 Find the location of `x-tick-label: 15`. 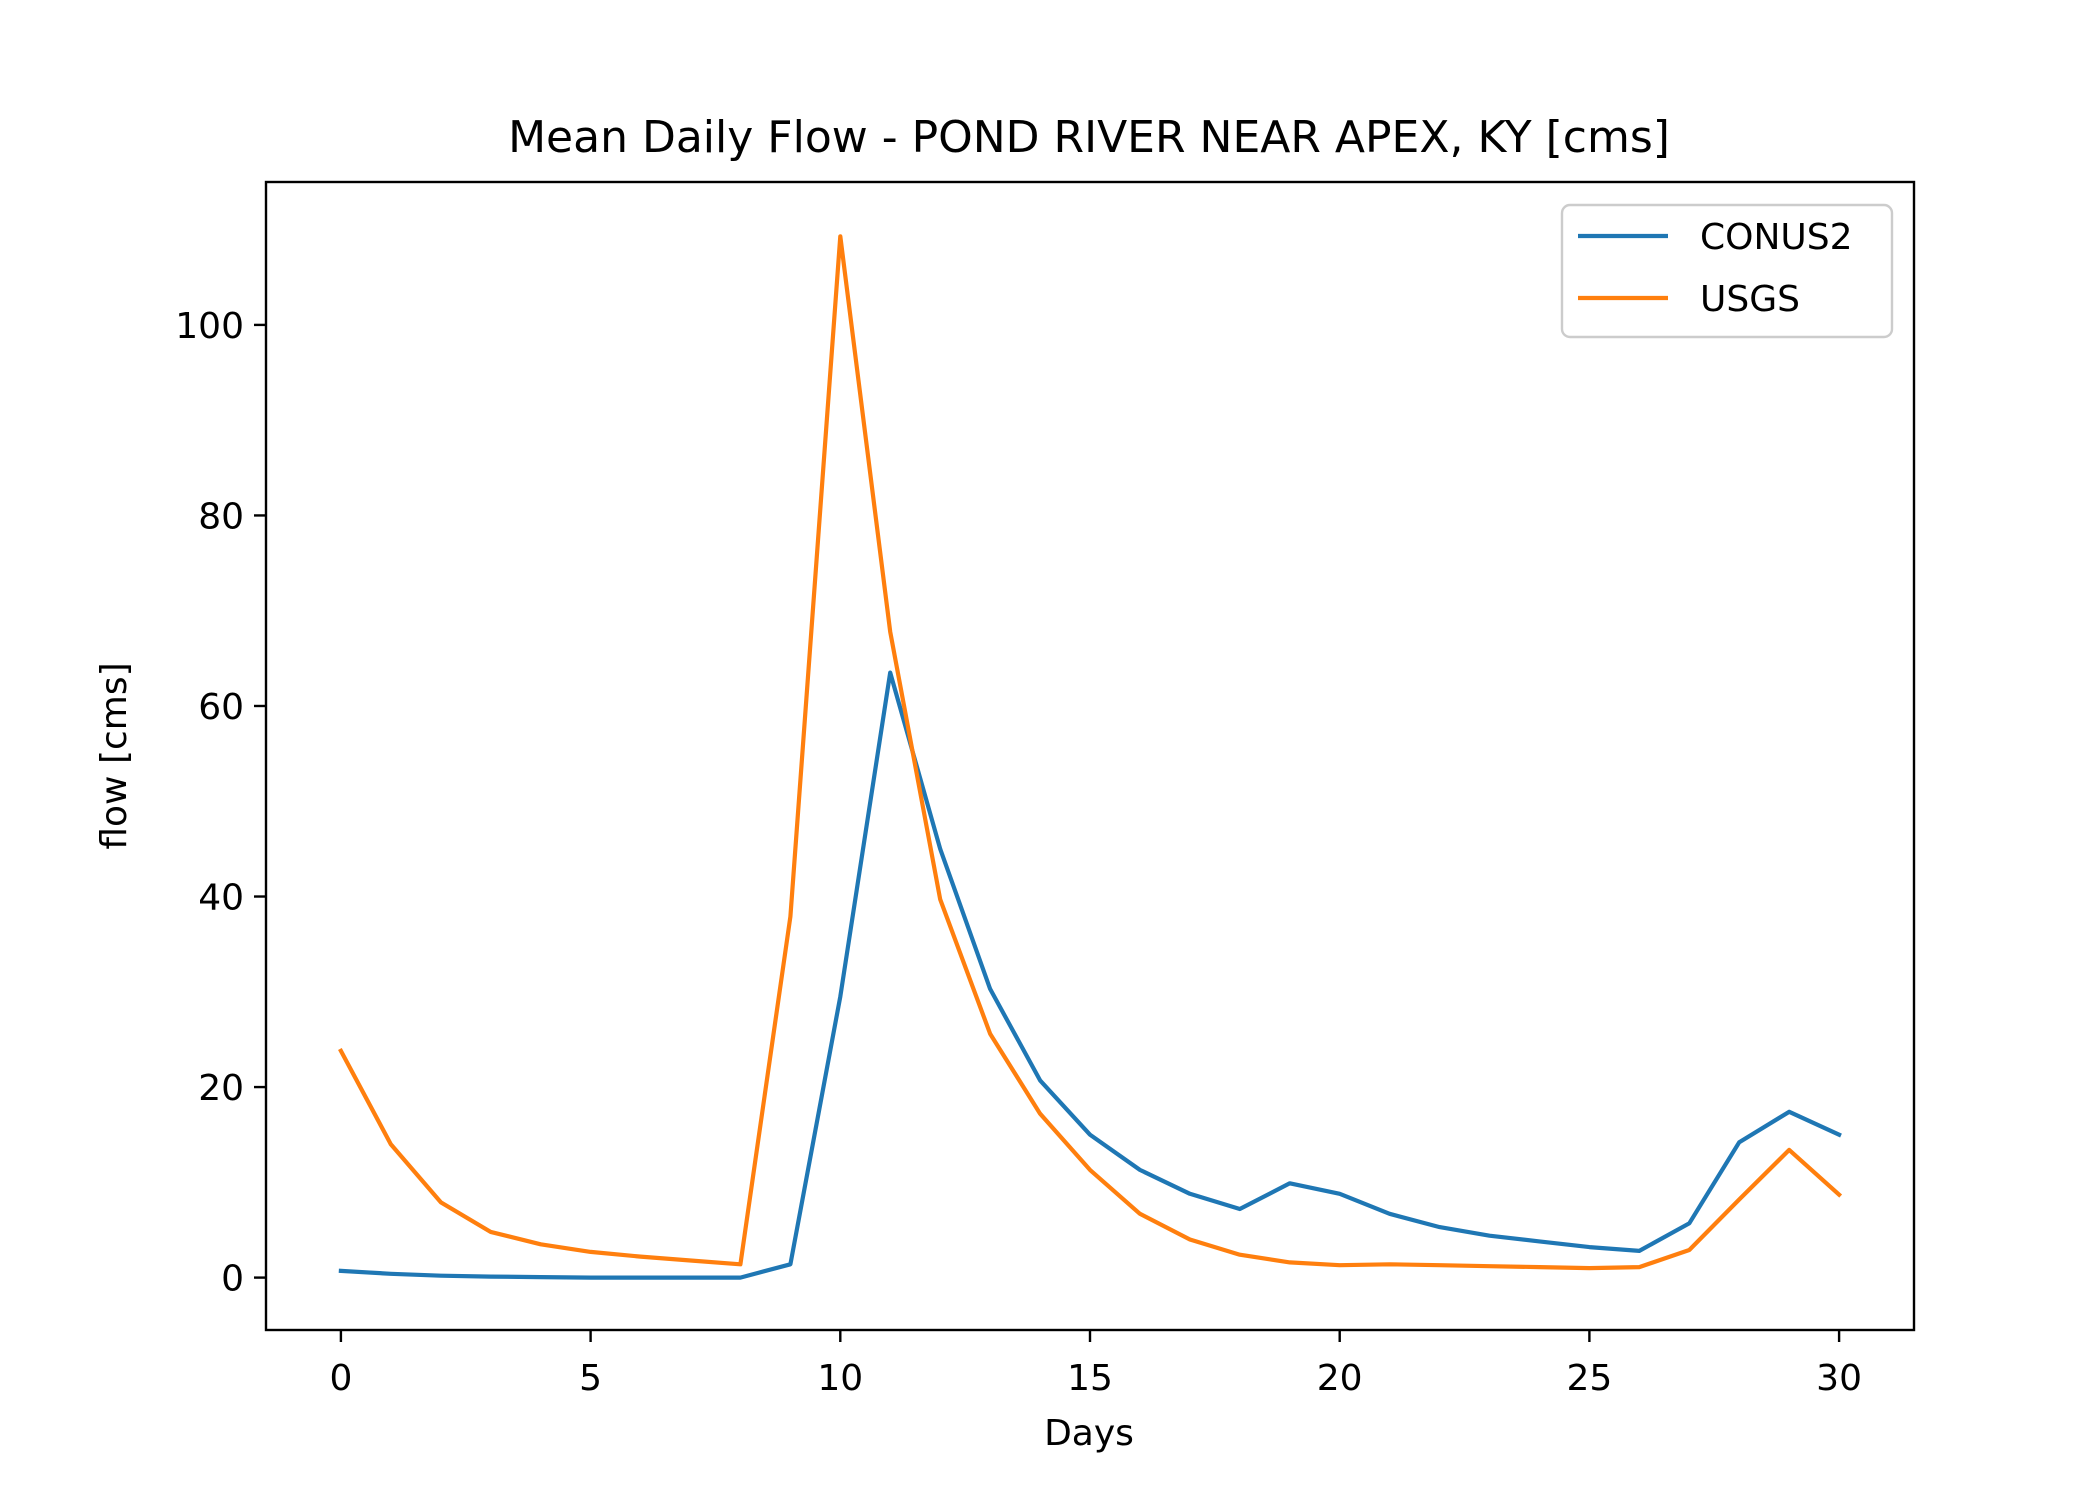

x-tick-label: 15 is located at coordinates (1090, 1378).